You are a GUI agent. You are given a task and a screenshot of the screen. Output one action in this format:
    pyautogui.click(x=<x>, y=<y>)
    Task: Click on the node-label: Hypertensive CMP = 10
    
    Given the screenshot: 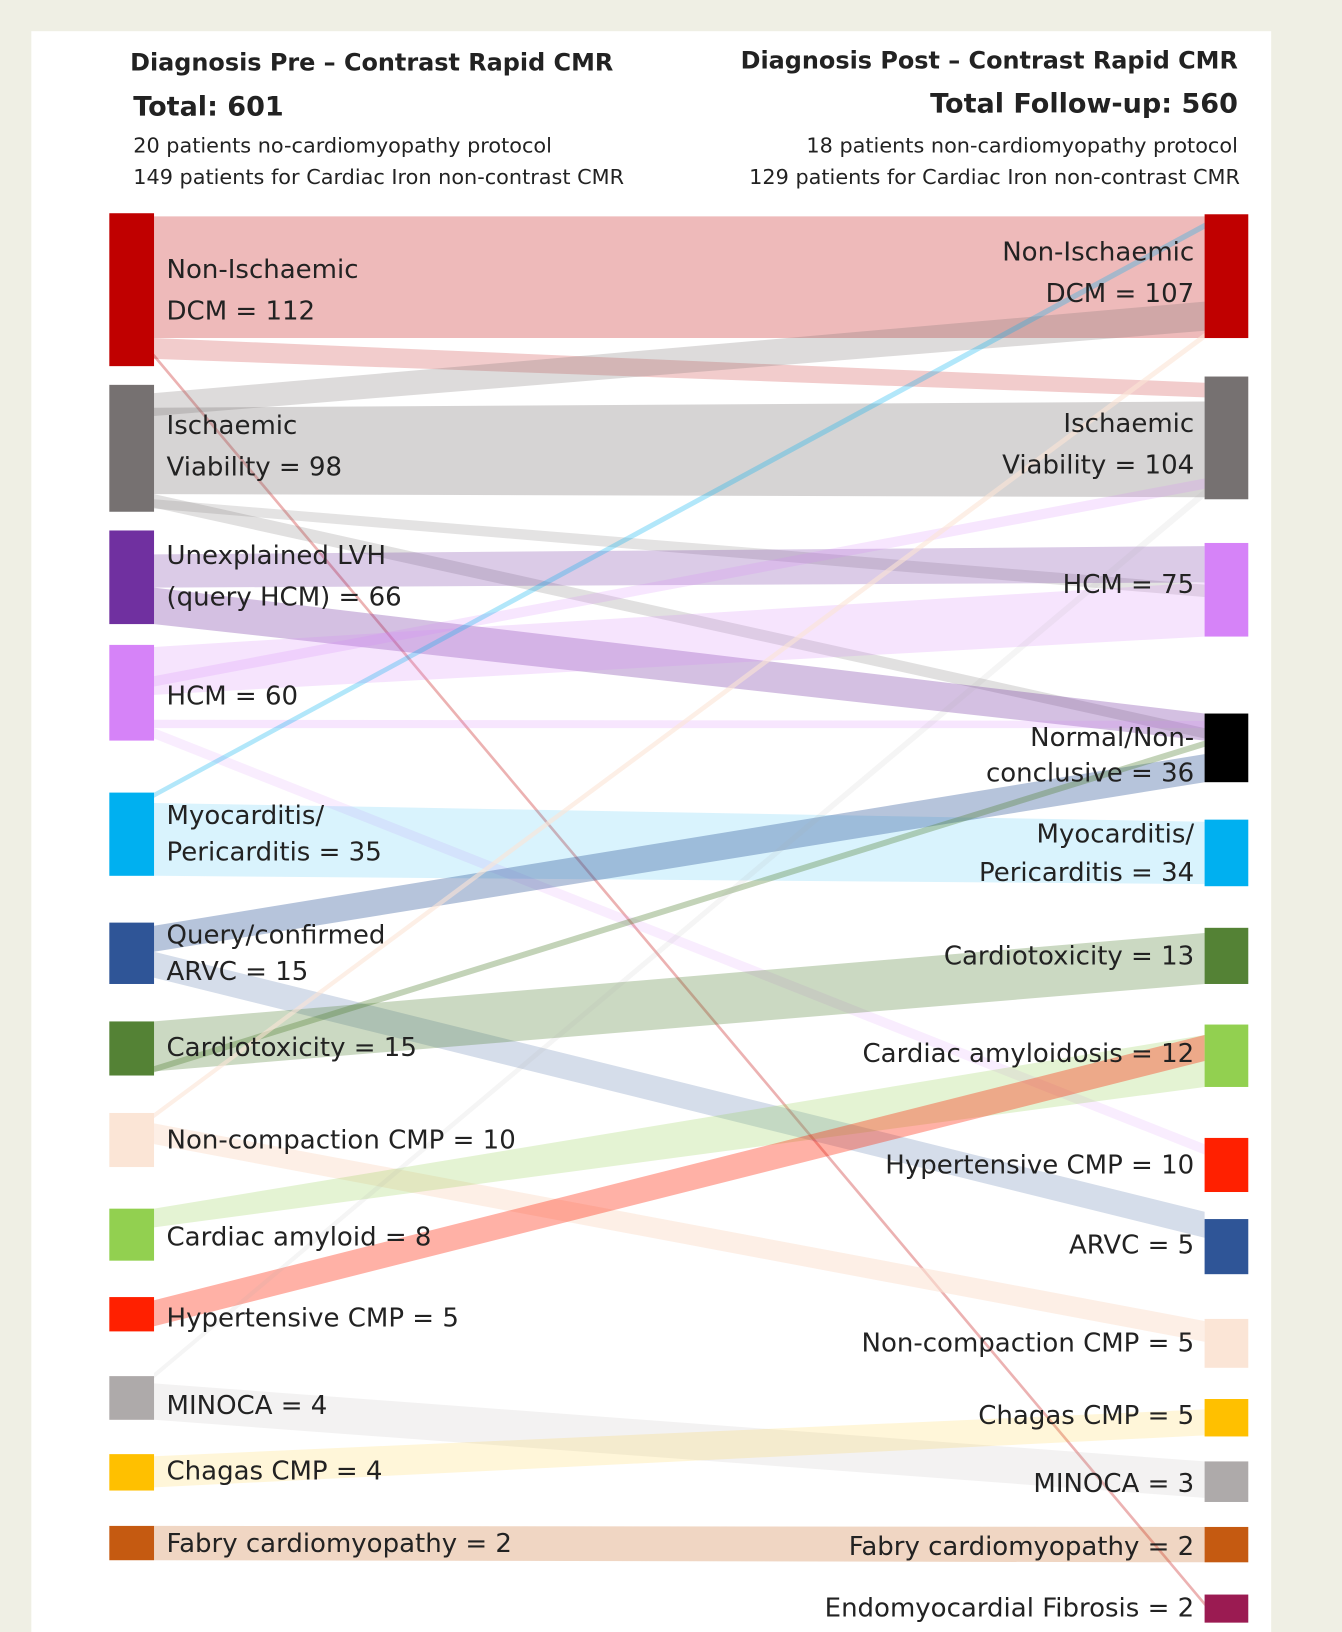 What is the action you would take?
    pyautogui.click(x=1039, y=1166)
    